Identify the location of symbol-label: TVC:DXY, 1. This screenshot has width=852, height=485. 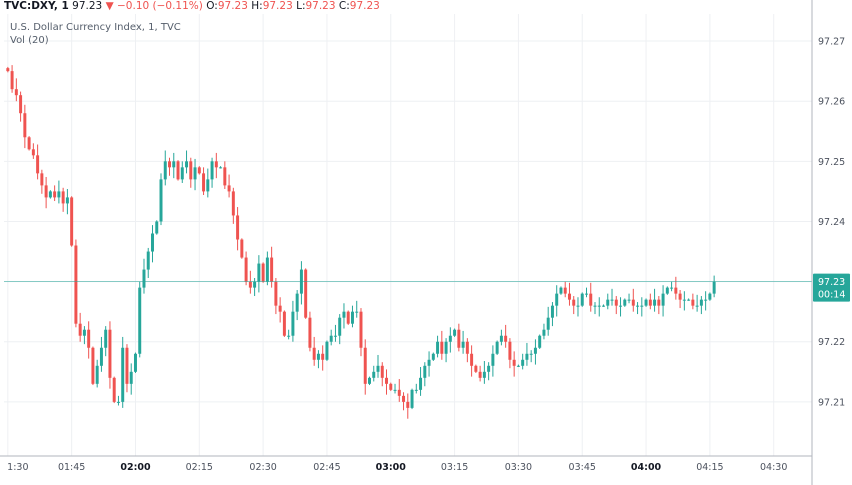
(36, 6).